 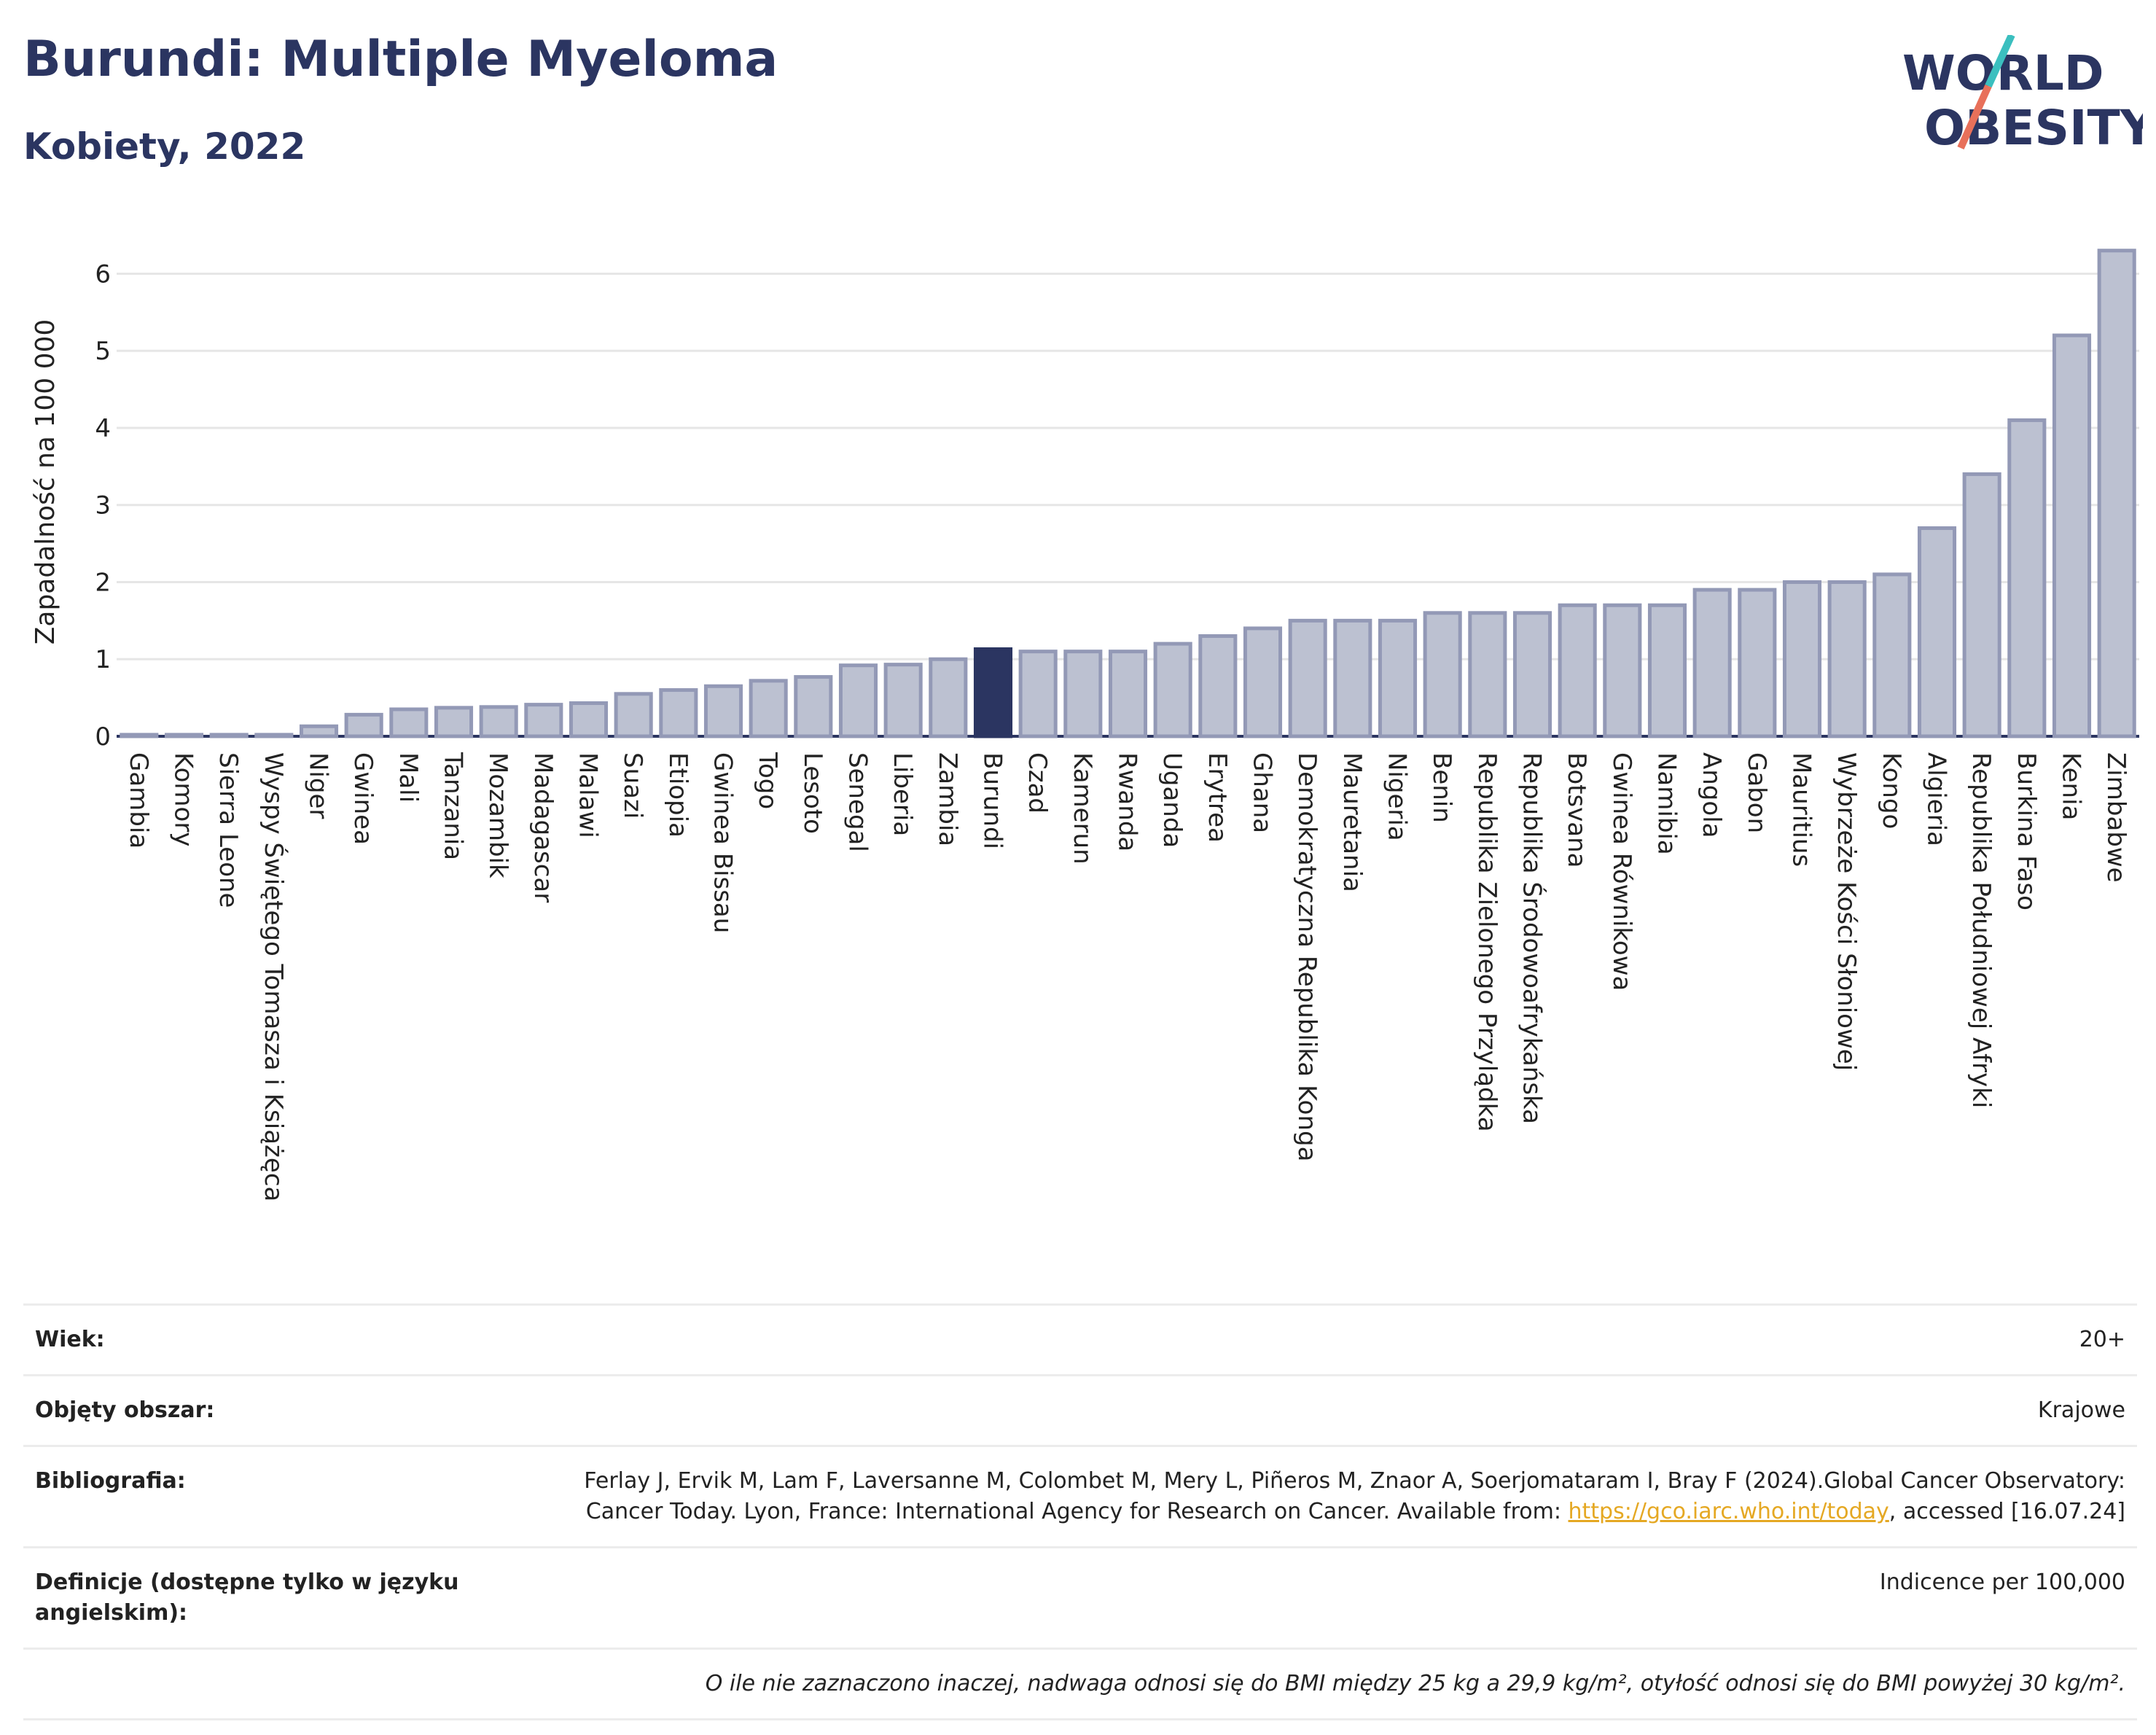 I want to click on category-label-26: Demokratyczna Republika Konga, so click(x=1307, y=957).